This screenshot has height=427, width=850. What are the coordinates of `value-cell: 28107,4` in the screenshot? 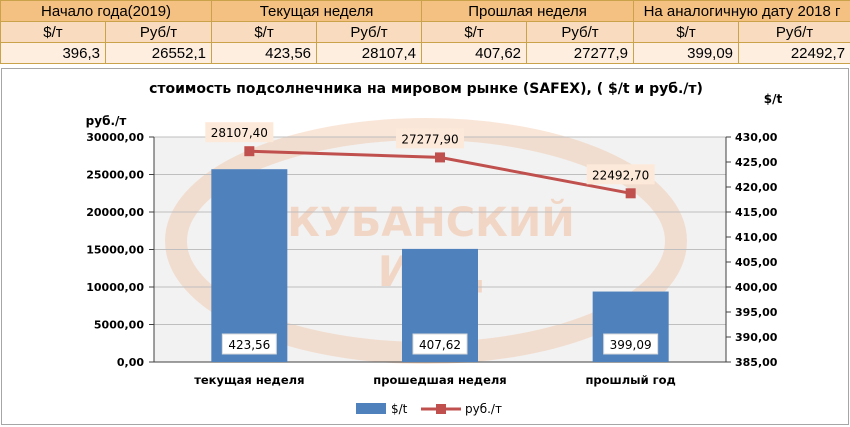 It's located at (369, 53).